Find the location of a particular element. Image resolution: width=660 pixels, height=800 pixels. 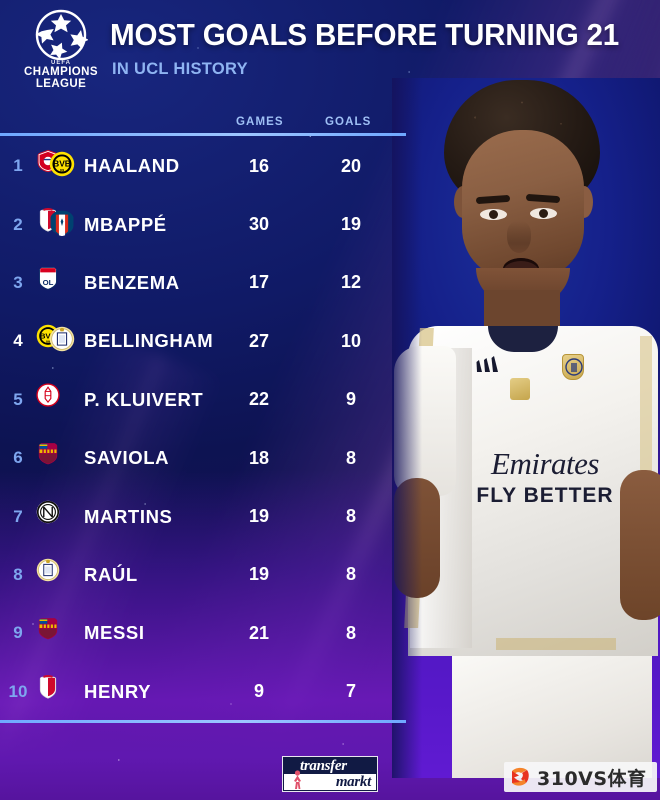

row-rank: 3 is located at coordinates (18, 282).